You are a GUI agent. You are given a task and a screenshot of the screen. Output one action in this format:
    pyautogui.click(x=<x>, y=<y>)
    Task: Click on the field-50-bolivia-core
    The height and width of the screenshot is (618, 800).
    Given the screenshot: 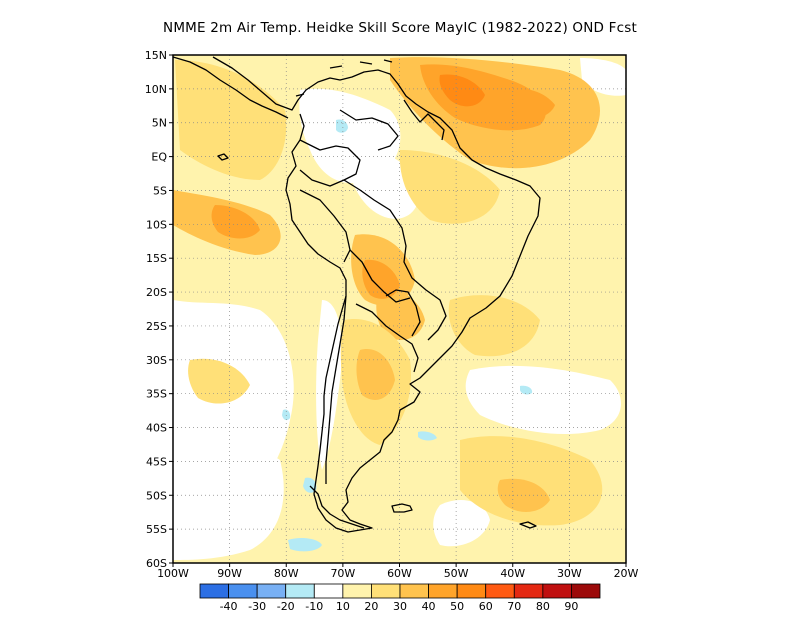 What is the action you would take?
    pyautogui.click(x=381, y=279)
    